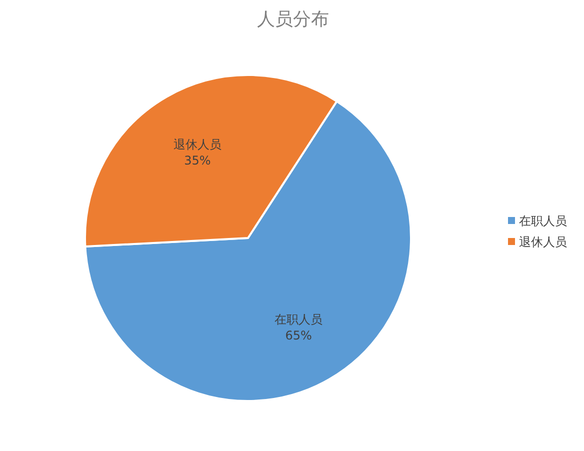 The image size is (584, 451). I want to click on data-label: 35%, so click(197, 160).